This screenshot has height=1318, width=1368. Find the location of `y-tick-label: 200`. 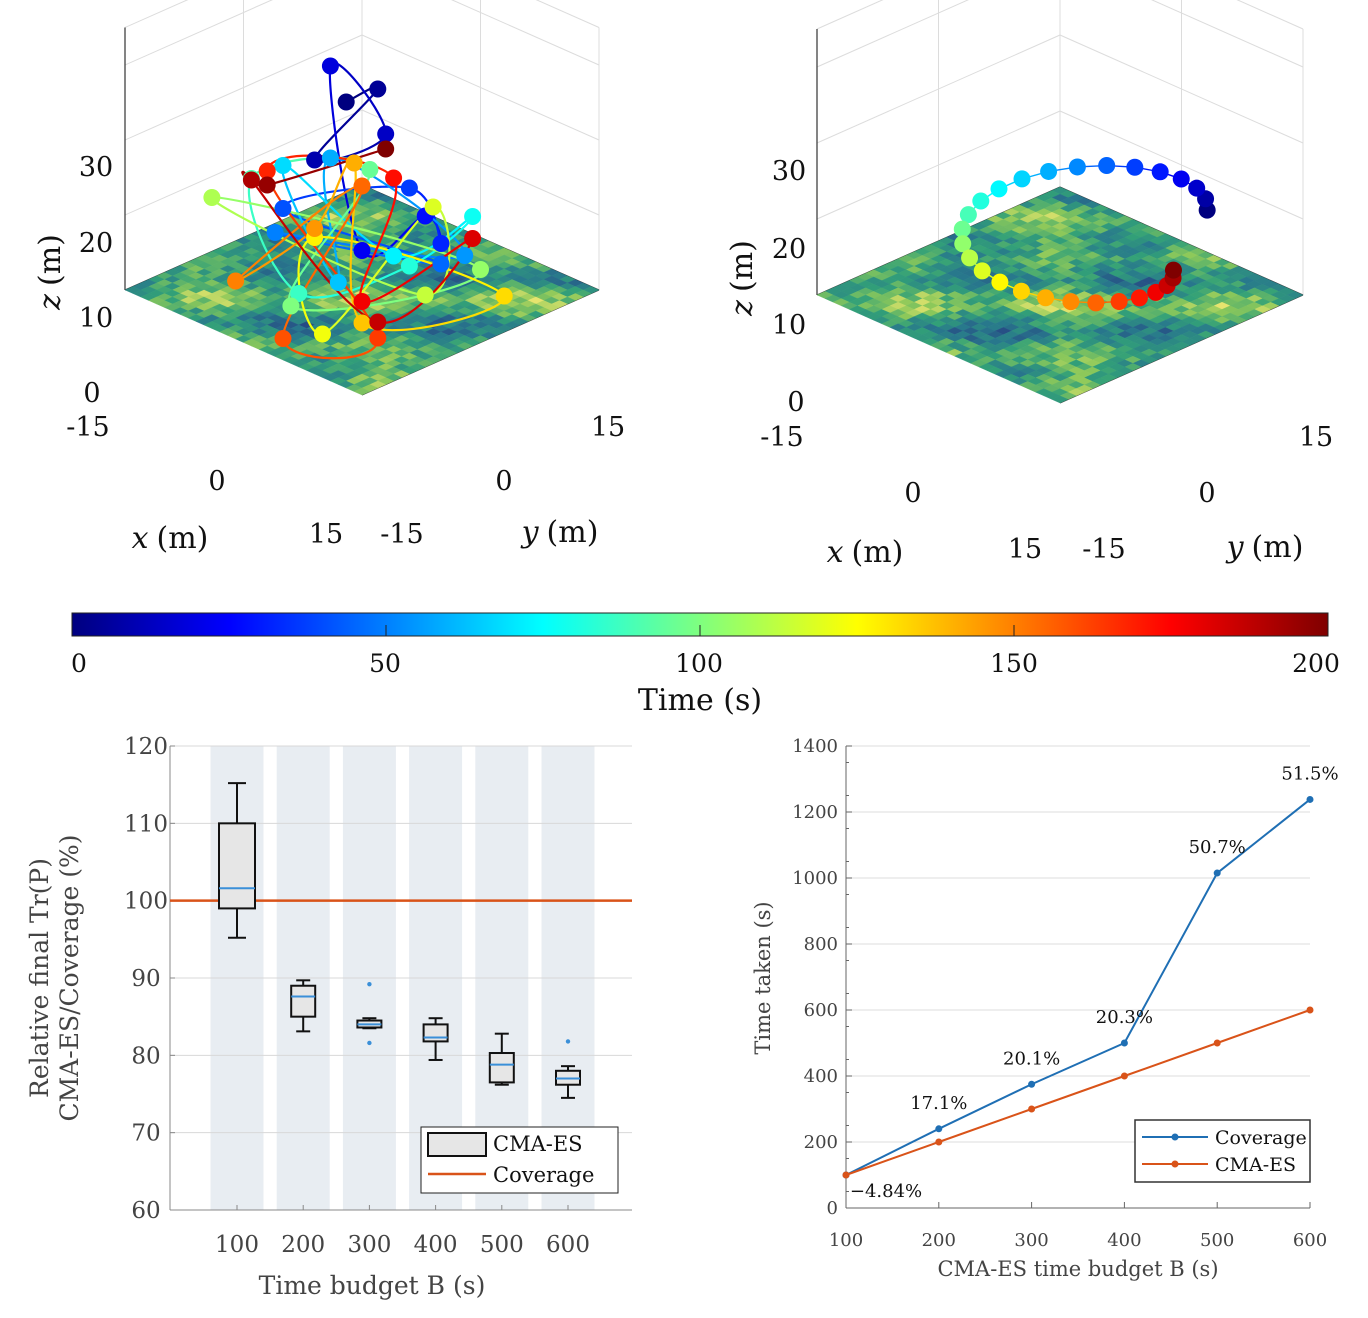

y-tick-label: 200 is located at coordinates (821, 1142).